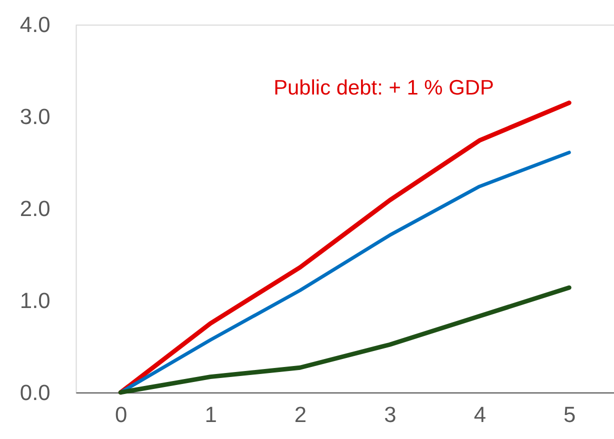  I want to click on x-tick-label: 1, so click(210, 414).